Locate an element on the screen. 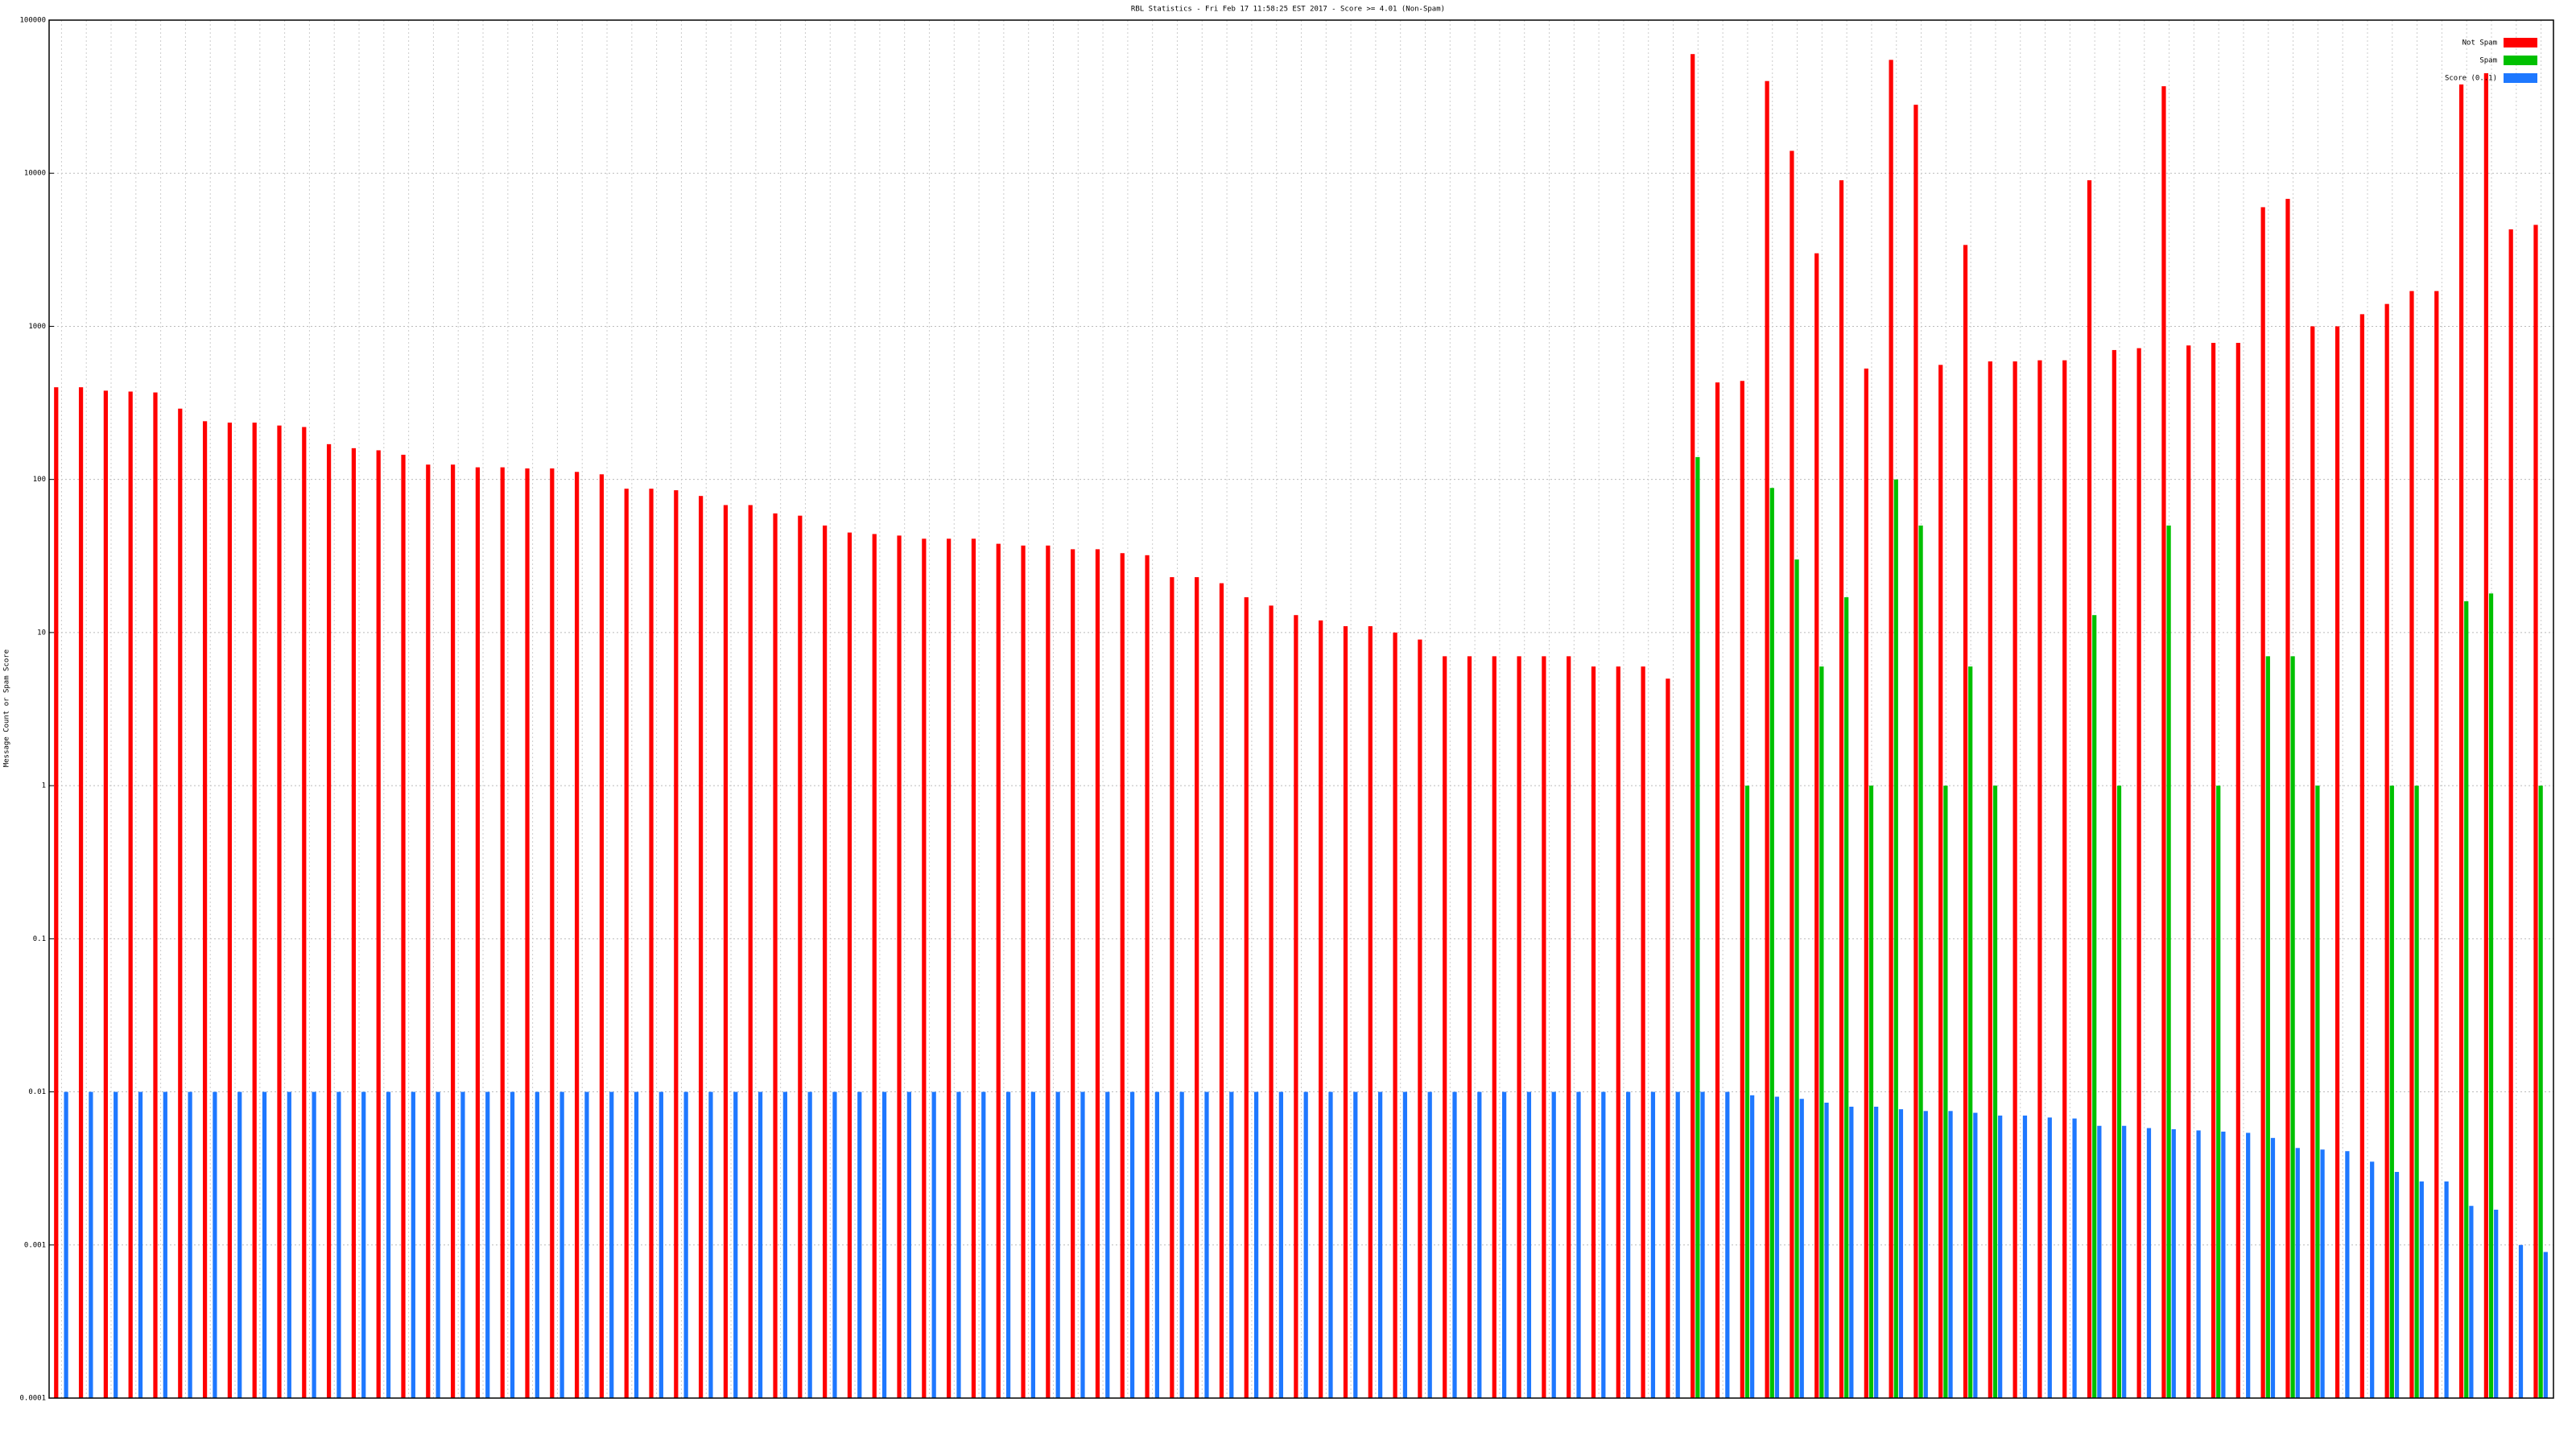  y-axis-label: Message Count or Spam Score is located at coordinates (7, 708).